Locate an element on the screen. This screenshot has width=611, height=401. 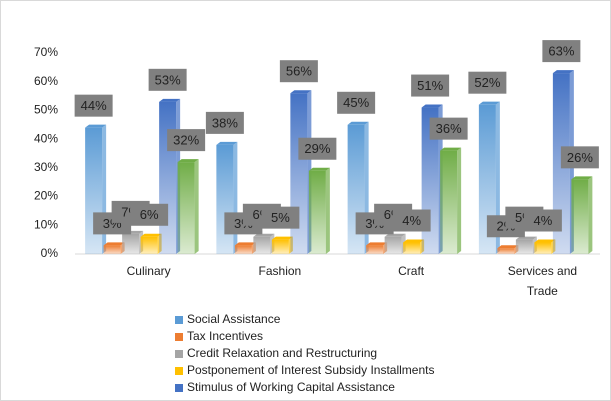
legend-label: Social Assistance is located at coordinates (234, 319).